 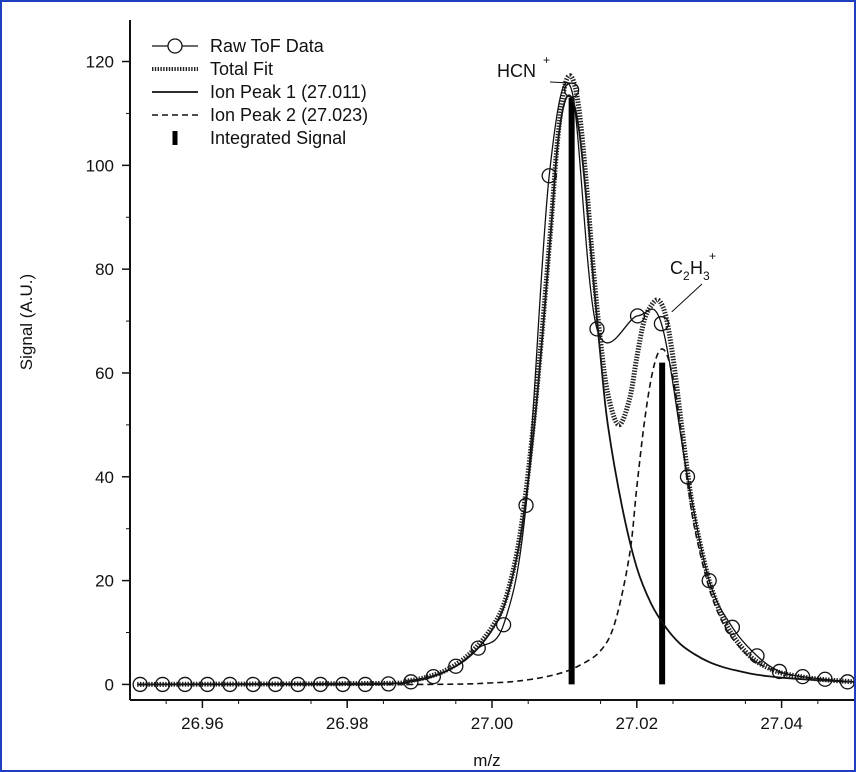 I want to click on legend-label: Raw ToF Data, so click(x=267, y=46).